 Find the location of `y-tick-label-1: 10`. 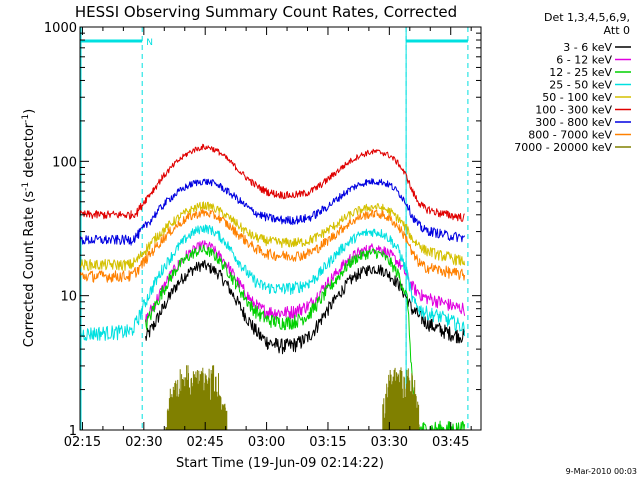

y-tick-label-1: 10 is located at coordinates (68, 297).